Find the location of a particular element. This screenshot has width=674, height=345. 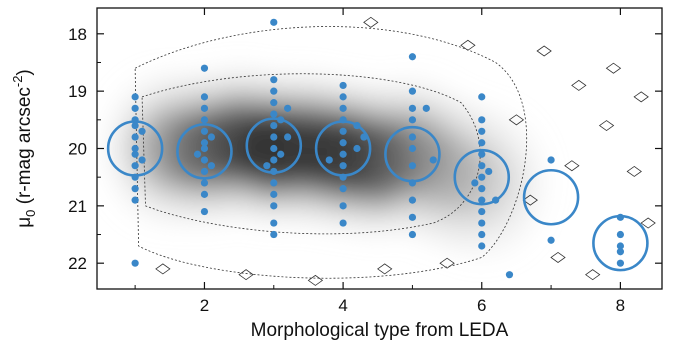

y-tick-label: 22 is located at coordinates (77, 263).